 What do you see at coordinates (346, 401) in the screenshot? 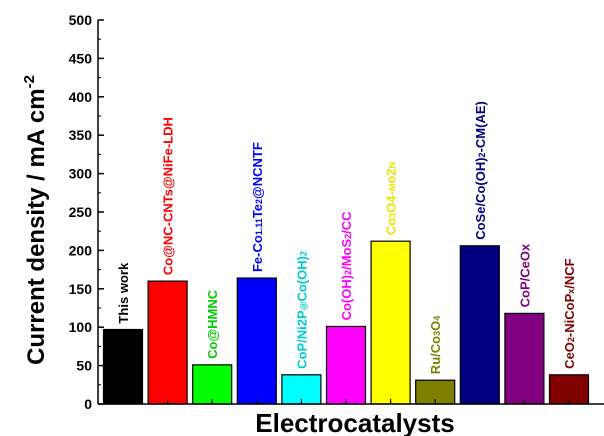
I see `x-ticks-group` at bounding box center [346, 401].